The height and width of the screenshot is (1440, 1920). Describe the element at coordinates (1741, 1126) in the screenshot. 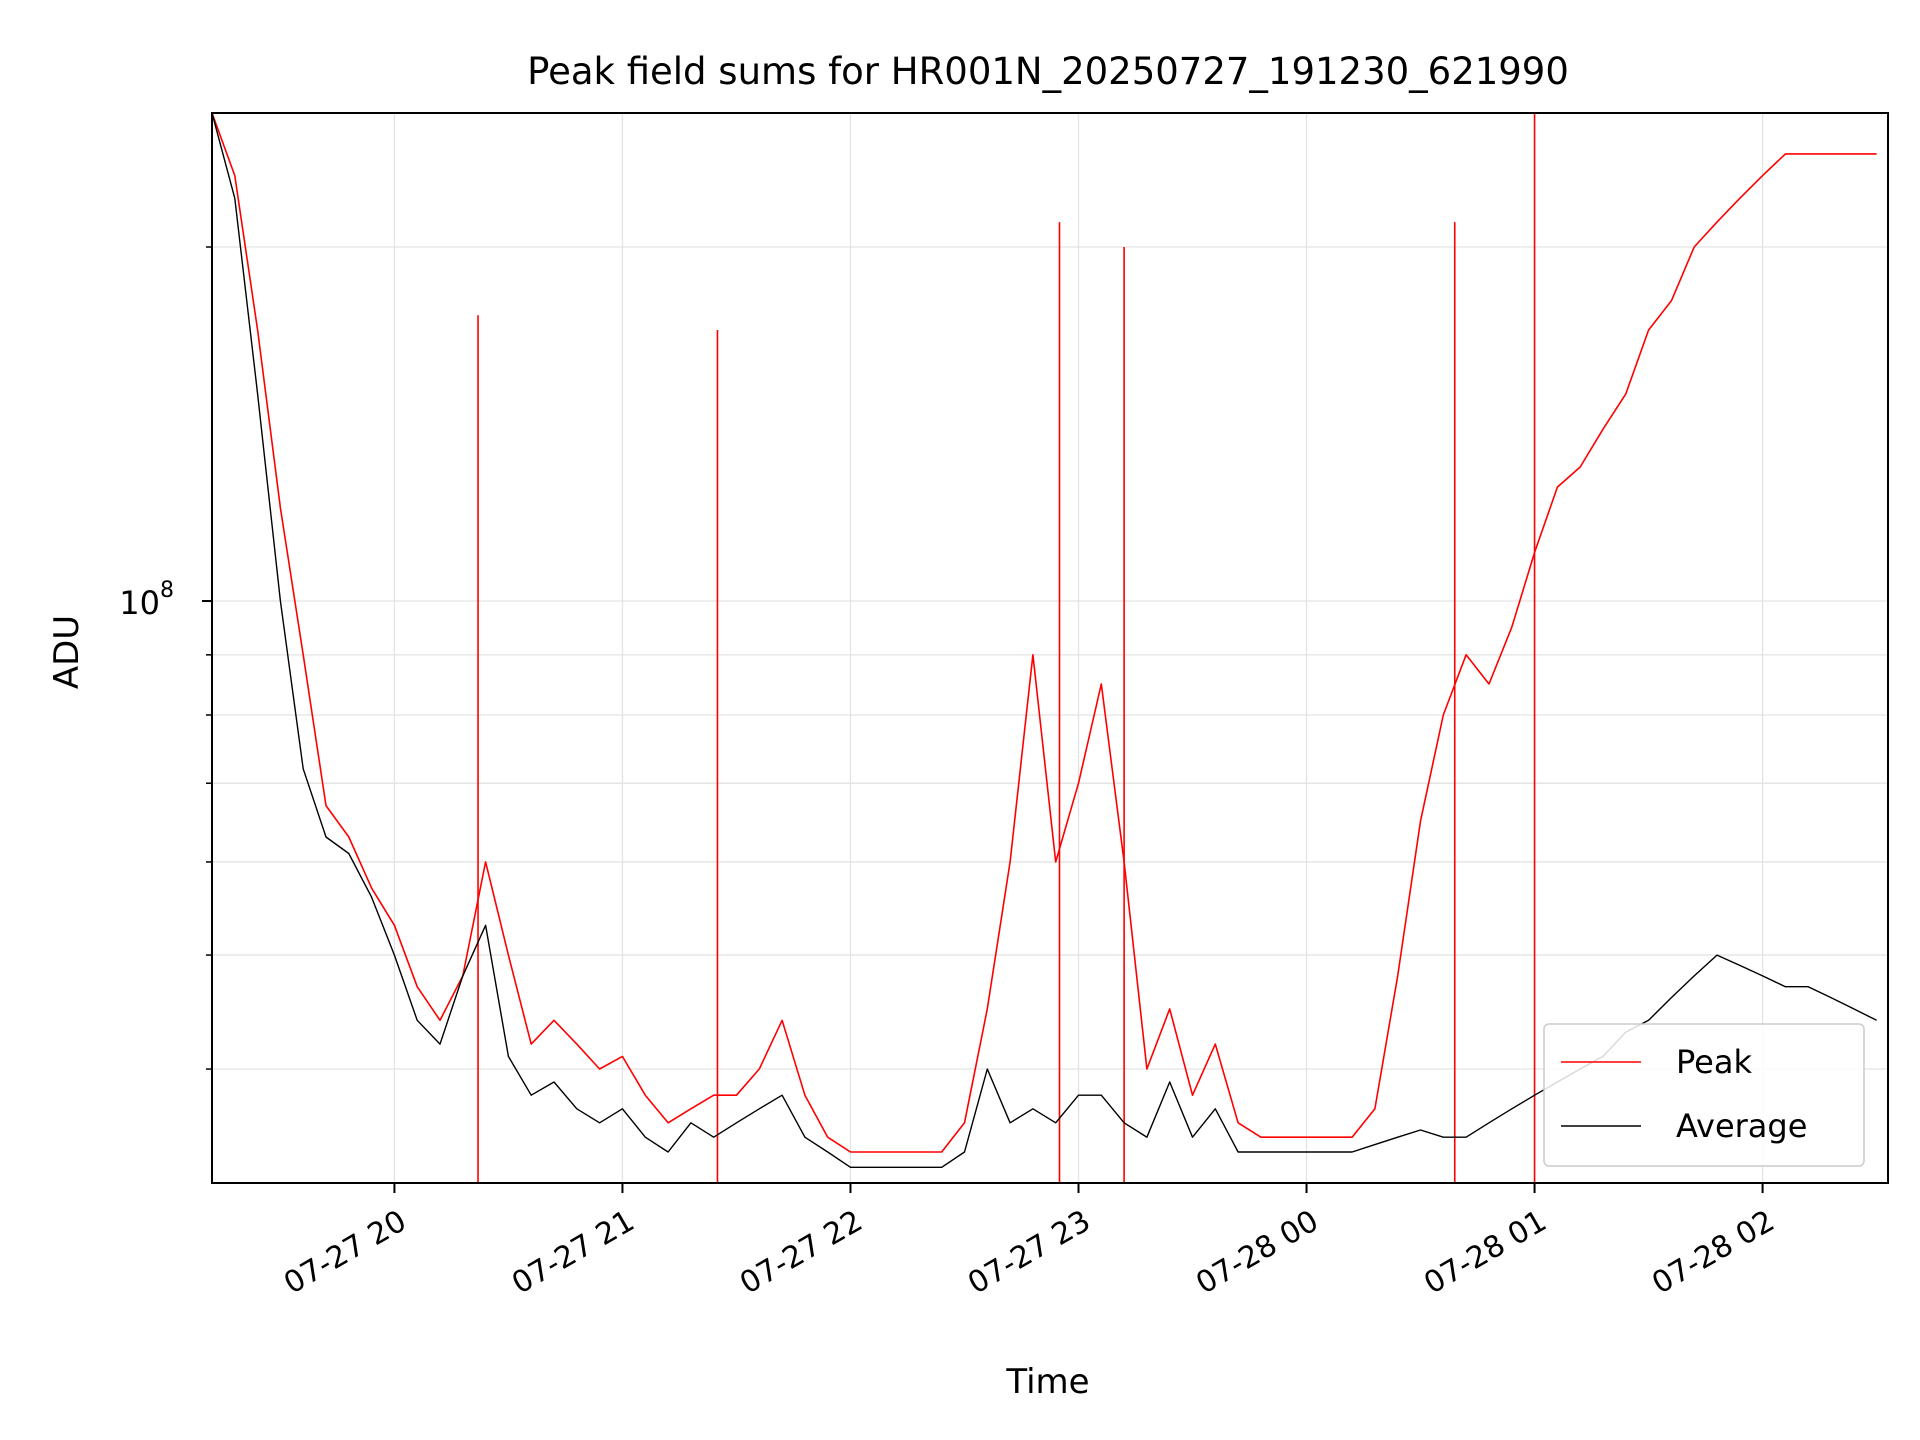

I see `legend-label: Average` at that location.